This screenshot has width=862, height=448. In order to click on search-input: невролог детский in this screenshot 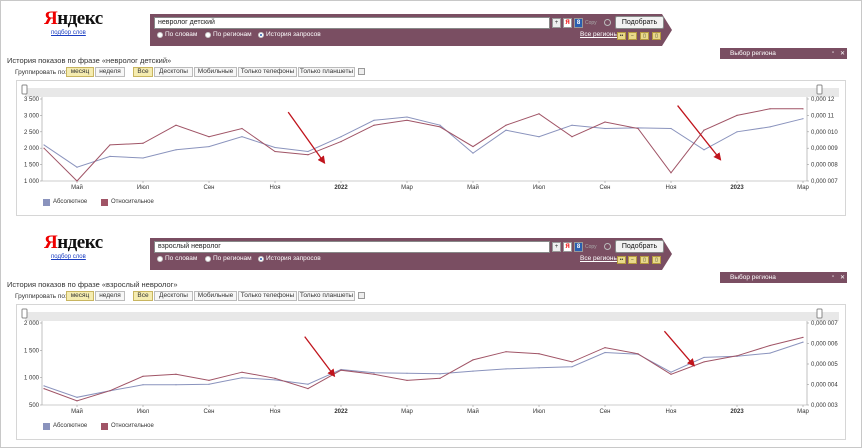, I will do `click(352, 23)`.